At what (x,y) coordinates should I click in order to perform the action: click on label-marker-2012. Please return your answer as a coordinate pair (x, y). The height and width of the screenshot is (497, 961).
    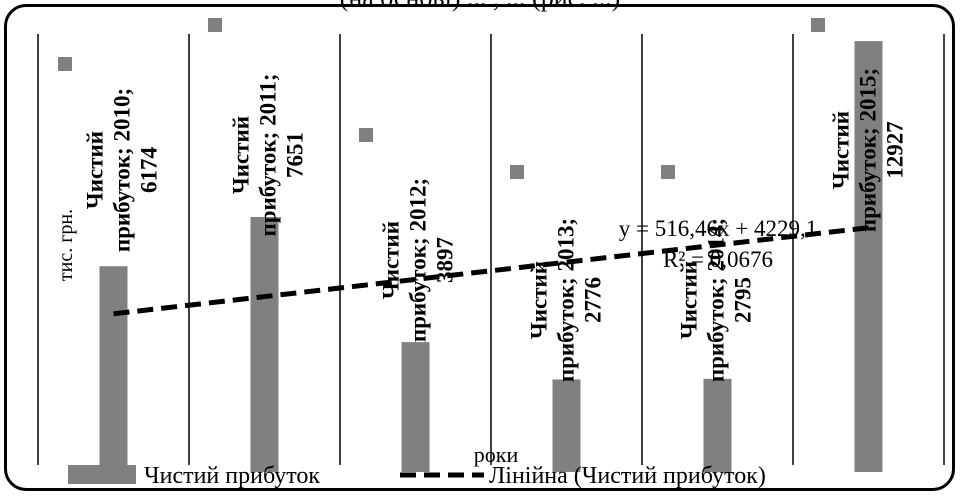
    Looking at the image, I should click on (366, 135).